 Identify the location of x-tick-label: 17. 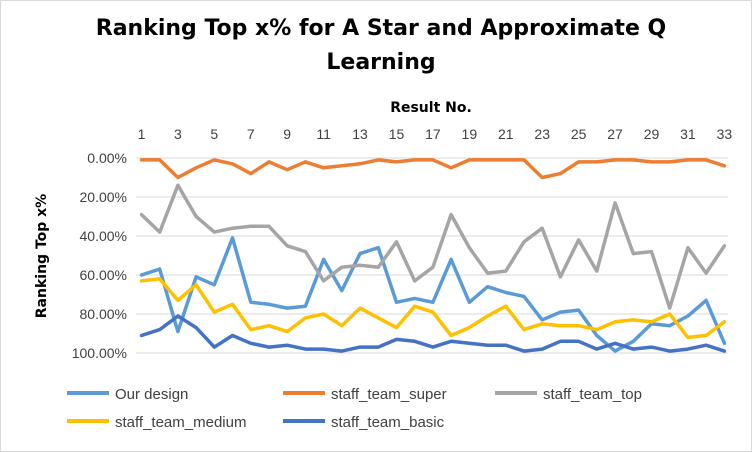
(433, 134).